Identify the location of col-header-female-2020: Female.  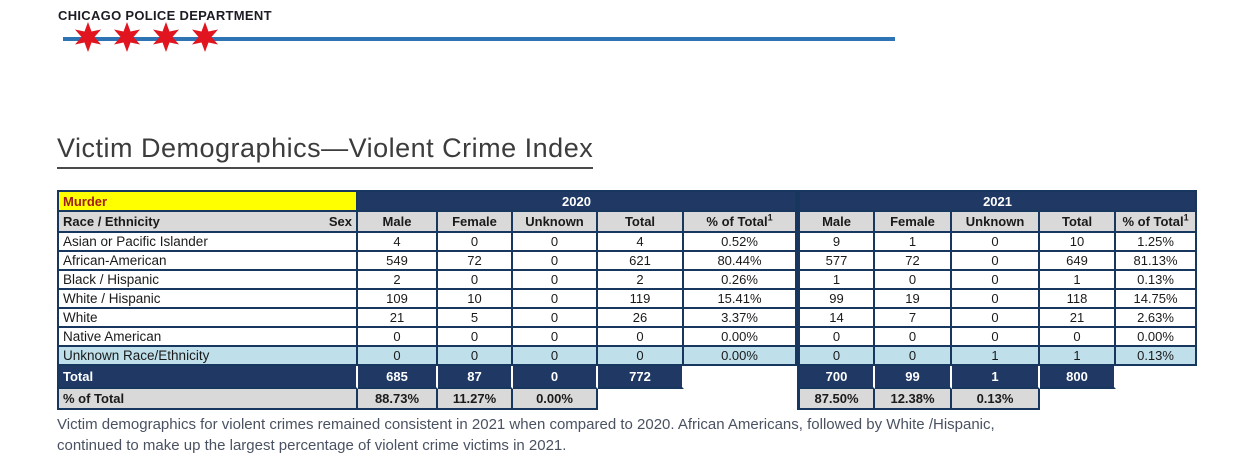
(475, 222).